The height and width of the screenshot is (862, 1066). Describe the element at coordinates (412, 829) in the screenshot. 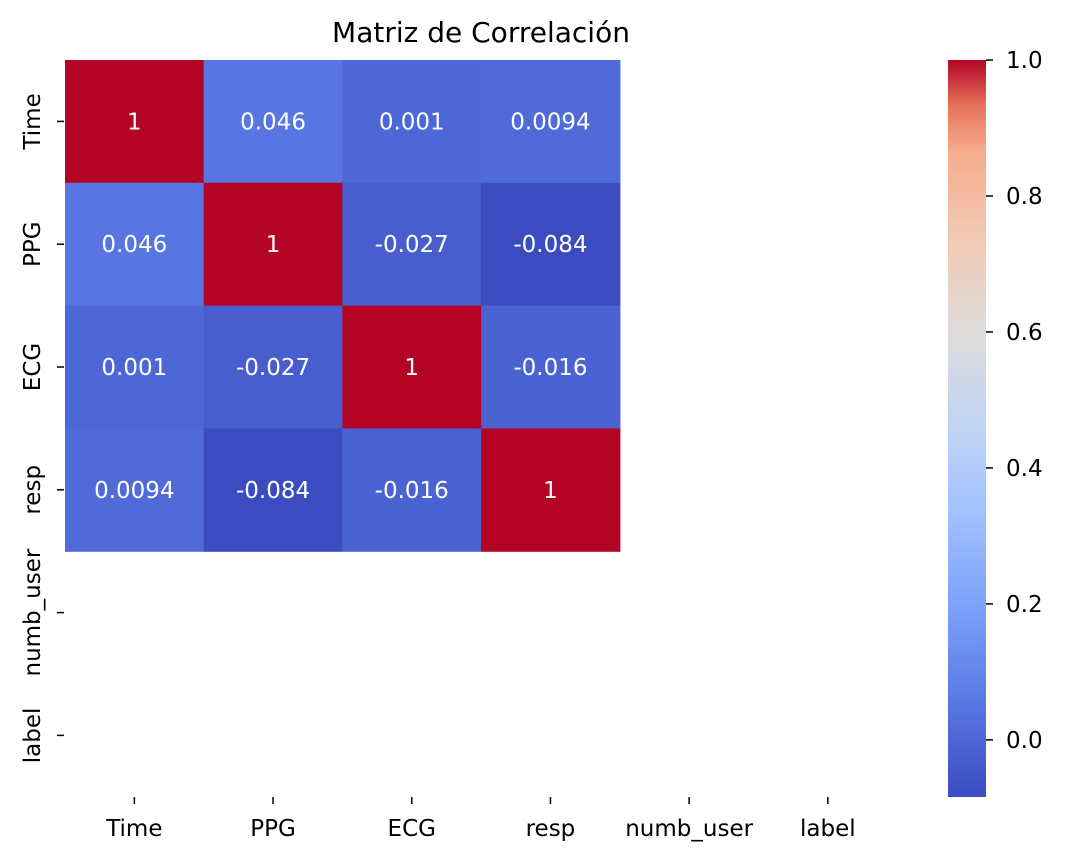

I see `x-tick-label: ECG` at that location.